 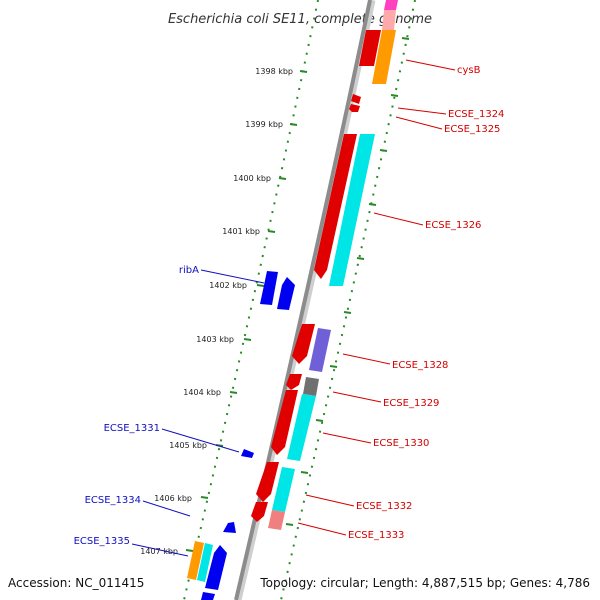 I want to click on tick-label: 1402 kbp, so click(x=228, y=285).